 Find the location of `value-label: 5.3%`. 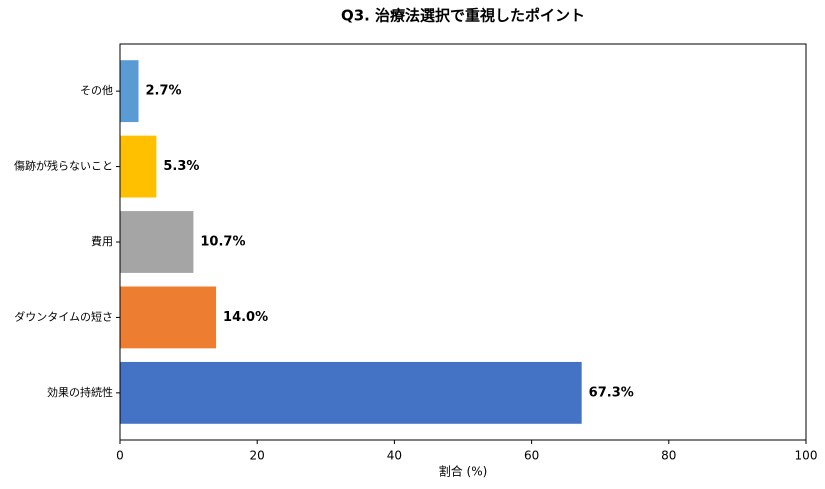

value-label: 5.3% is located at coordinates (181, 166).